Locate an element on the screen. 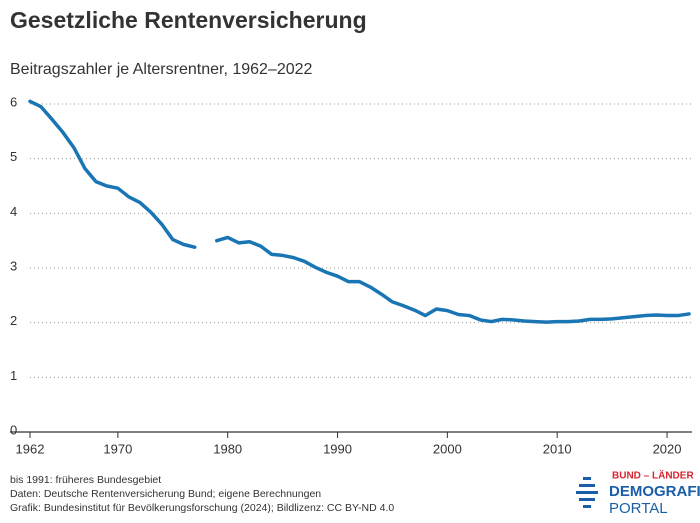  y-tick-label: 0 is located at coordinates (13, 429).